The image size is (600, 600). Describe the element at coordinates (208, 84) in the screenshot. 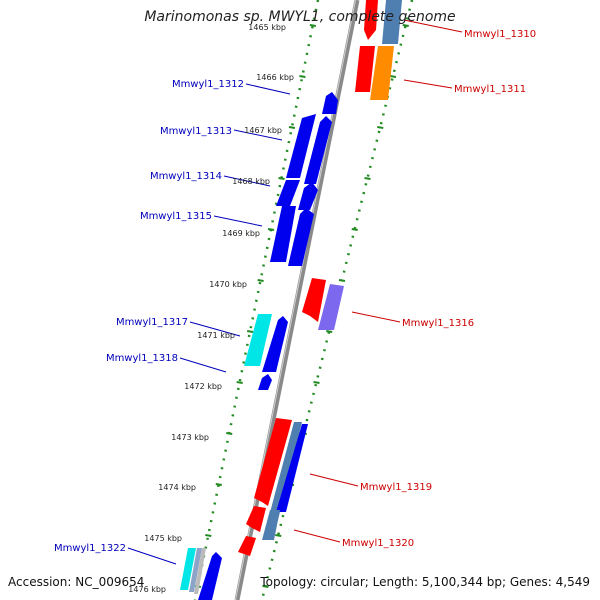

I see `gene-label-1312: Mmwyl1_1312` at that location.